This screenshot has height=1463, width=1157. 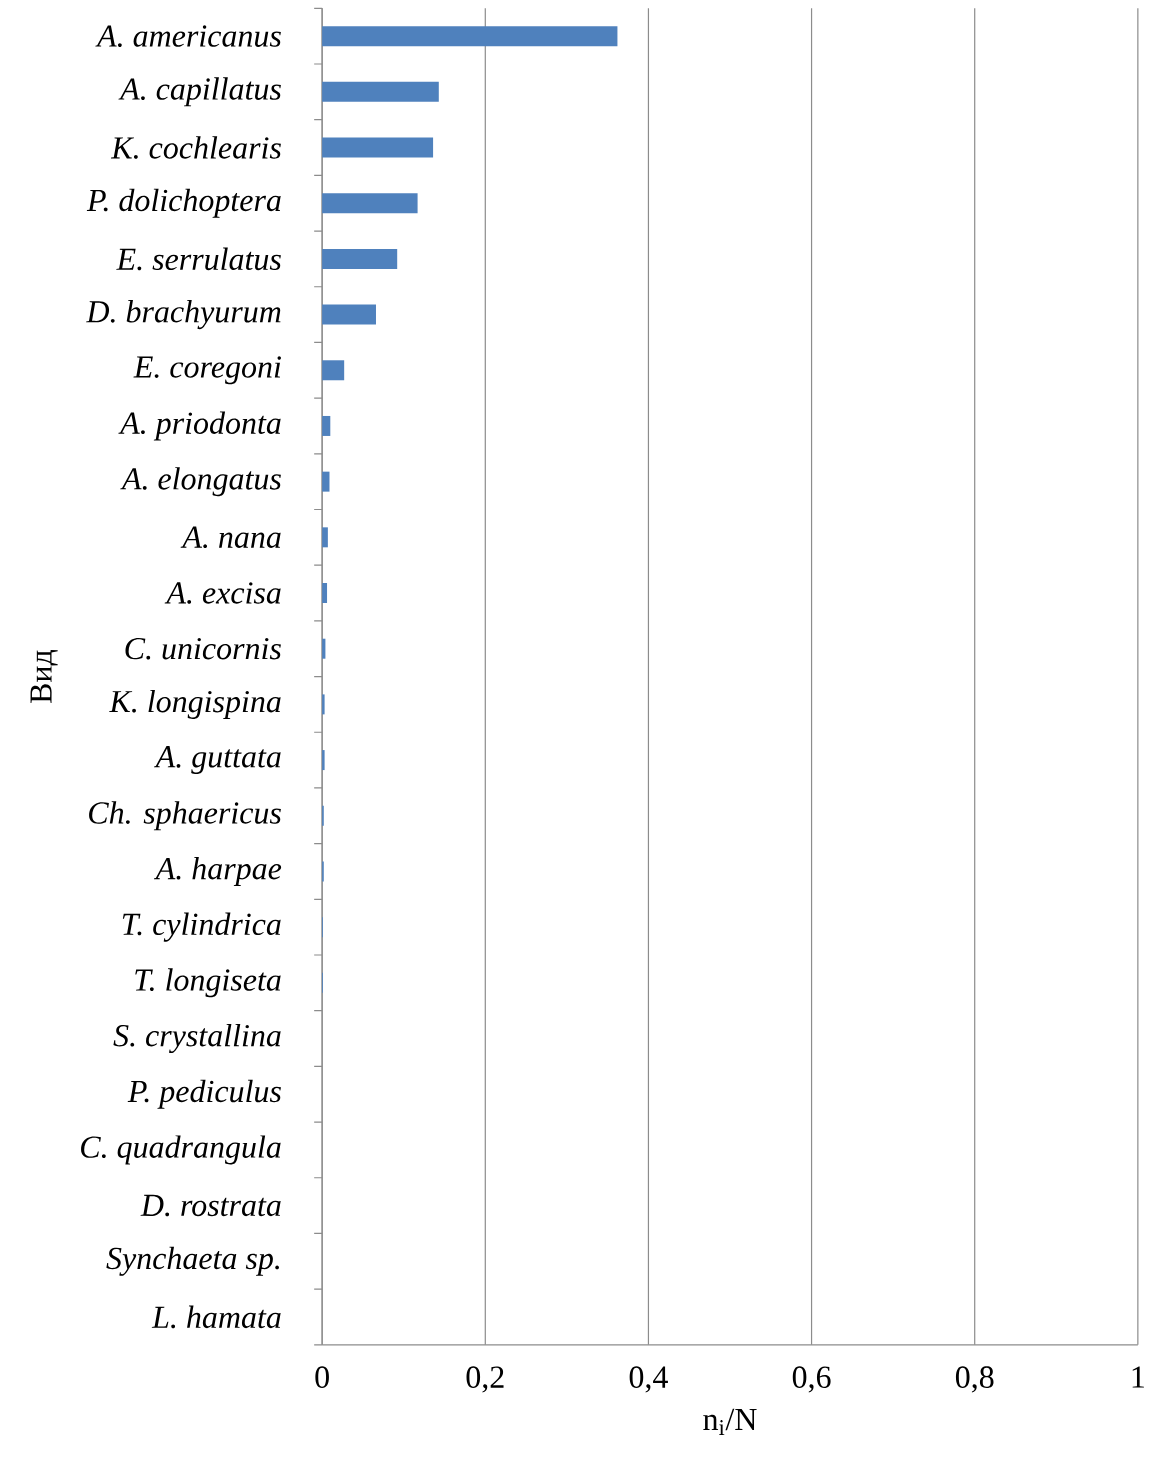 I want to click on y-tick-label: E. coregoni, so click(x=207, y=370).